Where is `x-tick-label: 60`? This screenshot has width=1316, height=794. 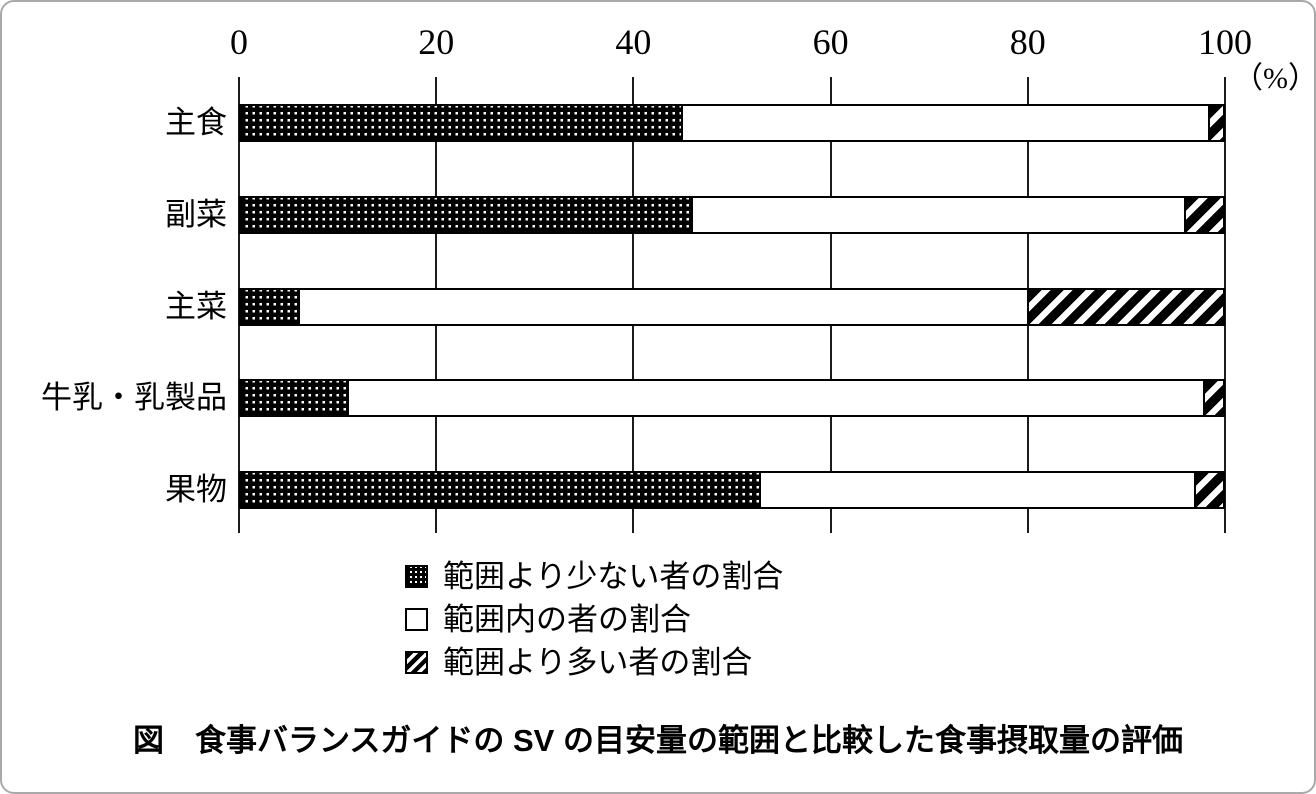
x-tick-label: 60 is located at coordinates (830, 42).